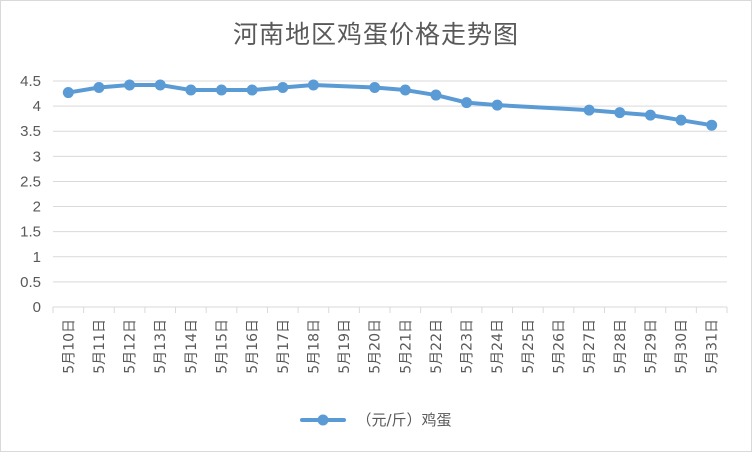 The width and height of the screenshot is (752, 452). What do you see at coordinates (284, 346) in the screenshot?
I see `x-tick-label: 5月17日` at bounding box center [284, 346].